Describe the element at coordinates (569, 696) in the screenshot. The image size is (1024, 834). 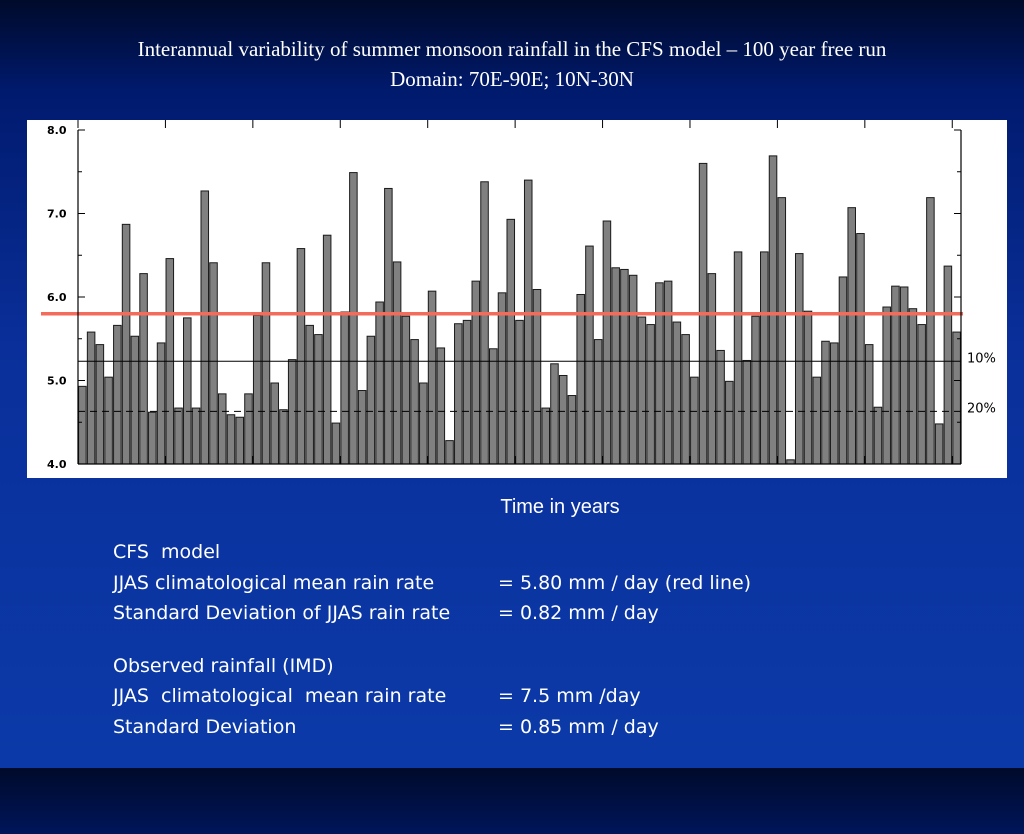
I see `imd-mean-value: = 7.5 mm /day` at that location.